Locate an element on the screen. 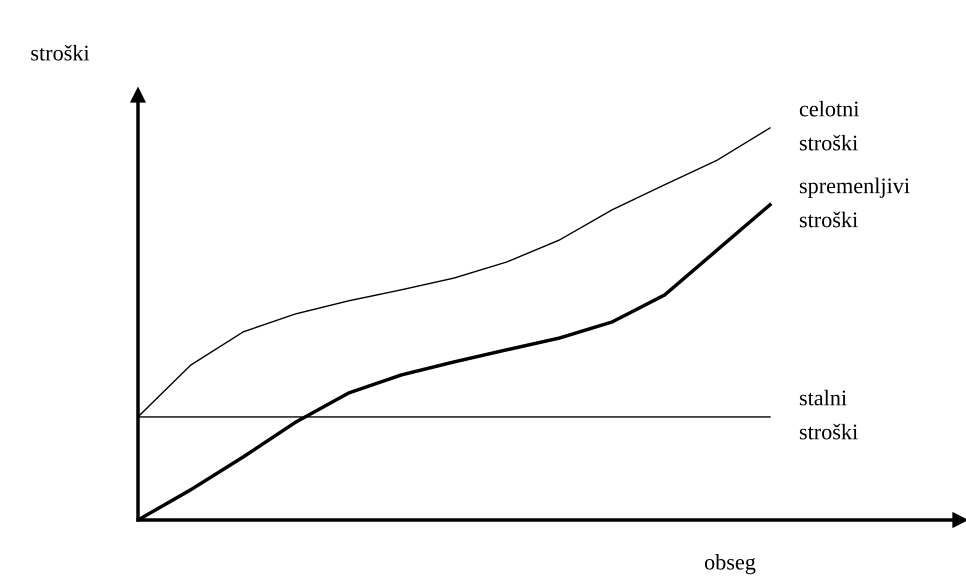 The height and width of the screenshot is (576, 966). y-axis-title: stroški is located at coordinates (60, 52).